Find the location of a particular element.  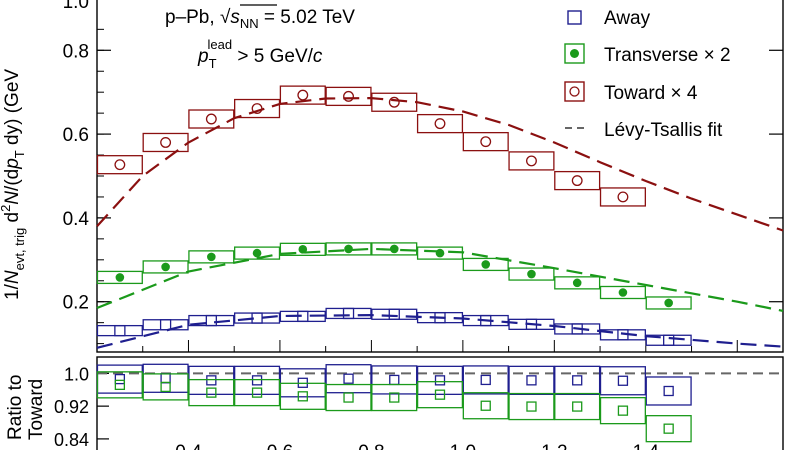

x-tick-label: 0.6 is located at coordinates (280, 446).